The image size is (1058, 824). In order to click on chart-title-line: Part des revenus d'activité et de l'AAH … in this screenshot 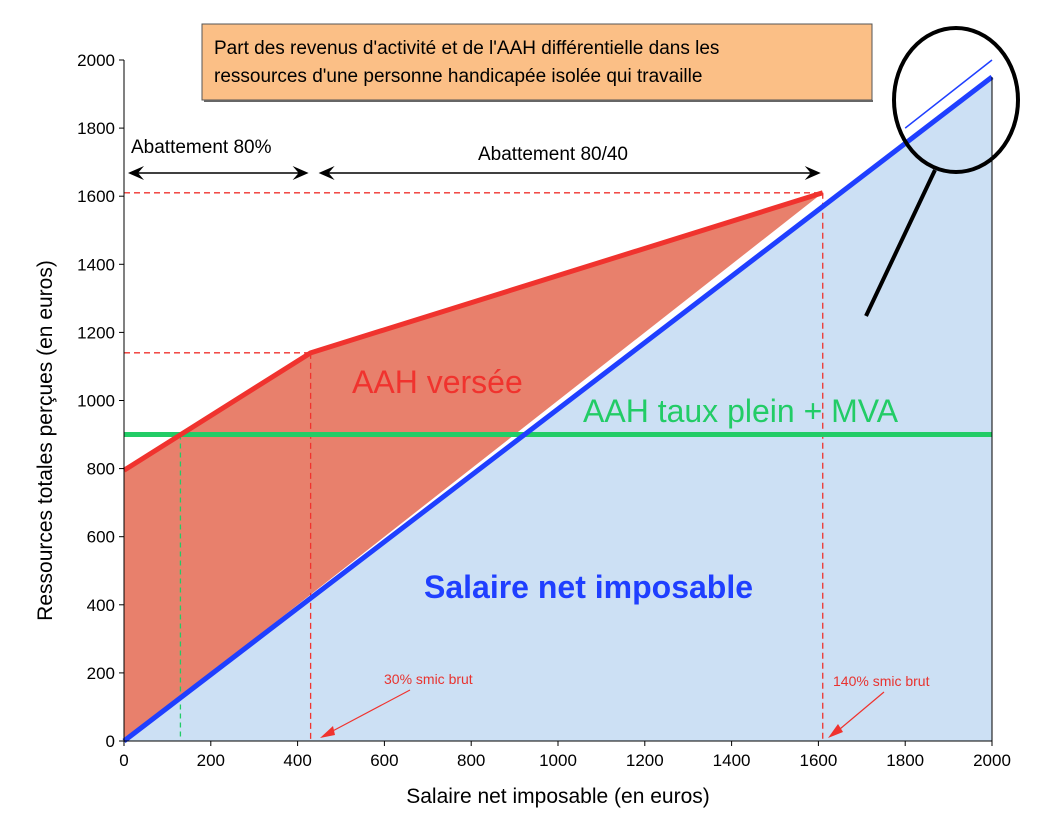, I will do `click(466, 48)`.